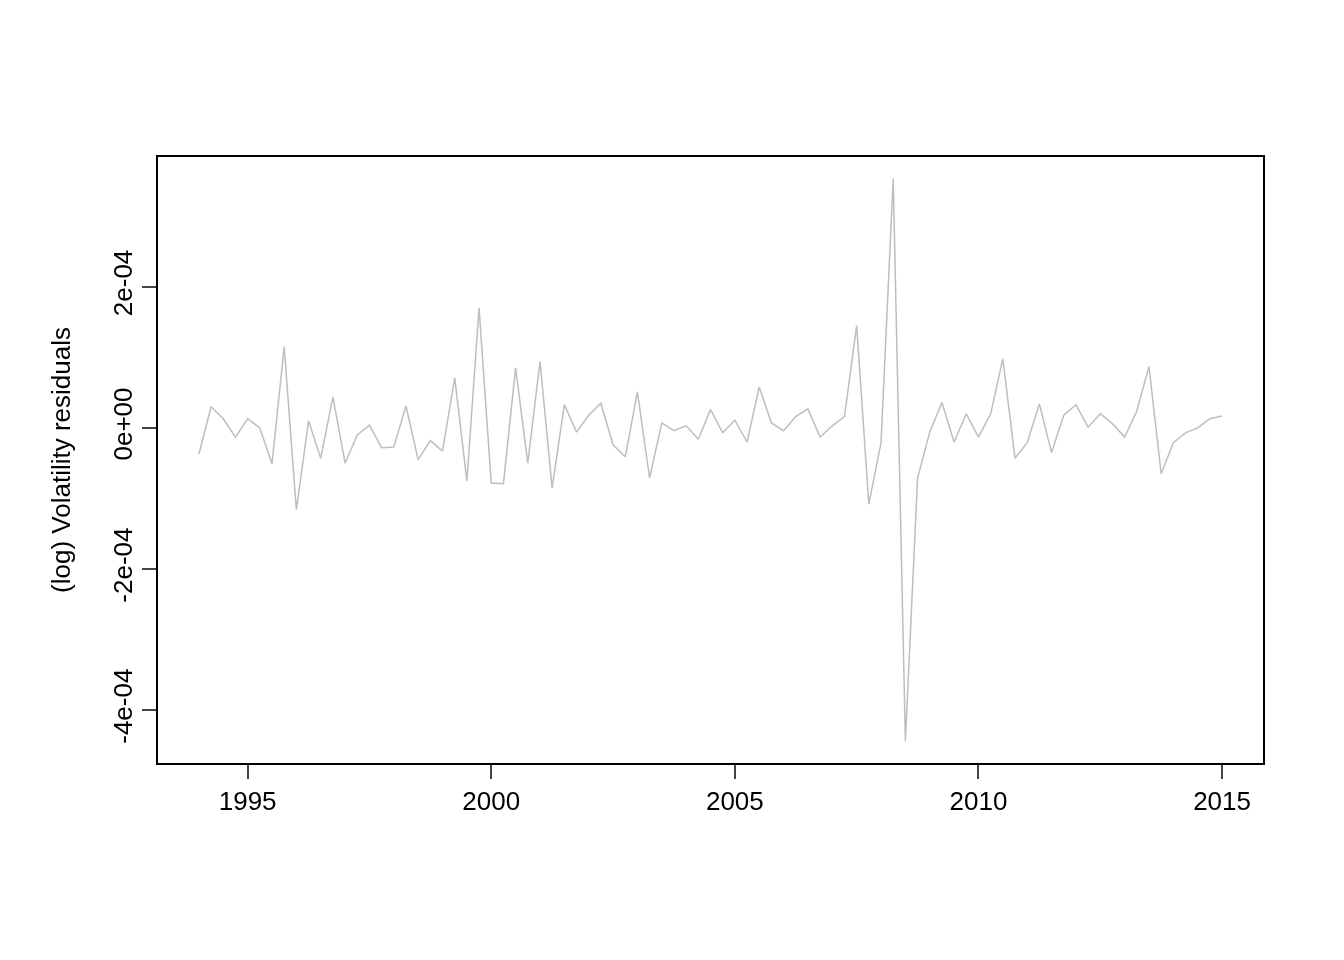 This screenshot has width=1344, height=960. I want to click on y-tick-label: 2e-04, so click(122, 283).